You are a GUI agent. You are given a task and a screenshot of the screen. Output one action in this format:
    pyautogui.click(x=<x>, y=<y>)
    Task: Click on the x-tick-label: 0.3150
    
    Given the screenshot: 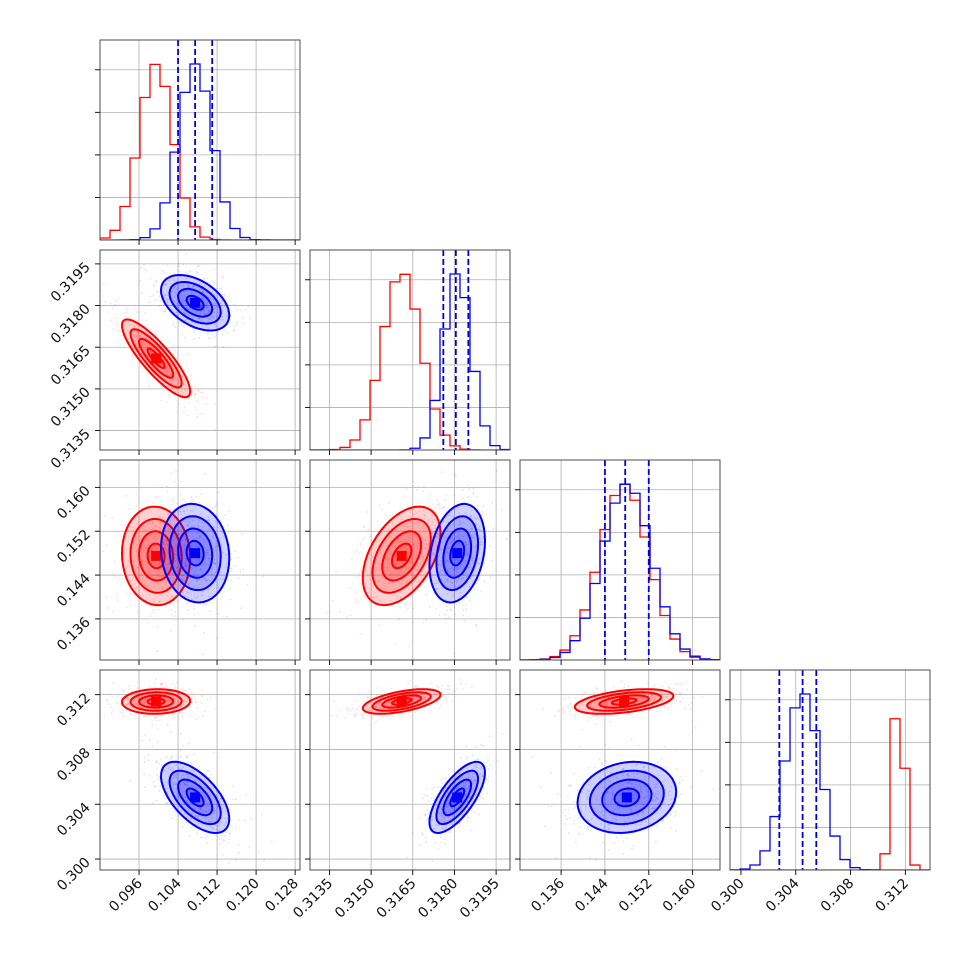 What is the action you would take?
    pyautogui.click(x=355, y=899)
    